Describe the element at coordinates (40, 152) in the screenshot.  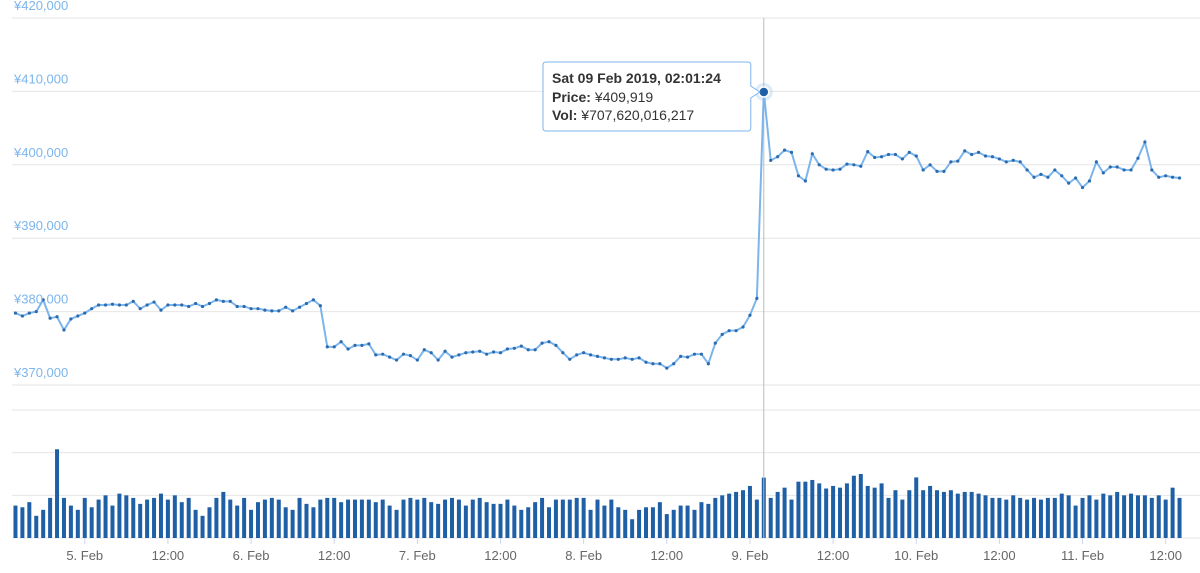
I see `y-tick-label: ¥400,000` at that location.